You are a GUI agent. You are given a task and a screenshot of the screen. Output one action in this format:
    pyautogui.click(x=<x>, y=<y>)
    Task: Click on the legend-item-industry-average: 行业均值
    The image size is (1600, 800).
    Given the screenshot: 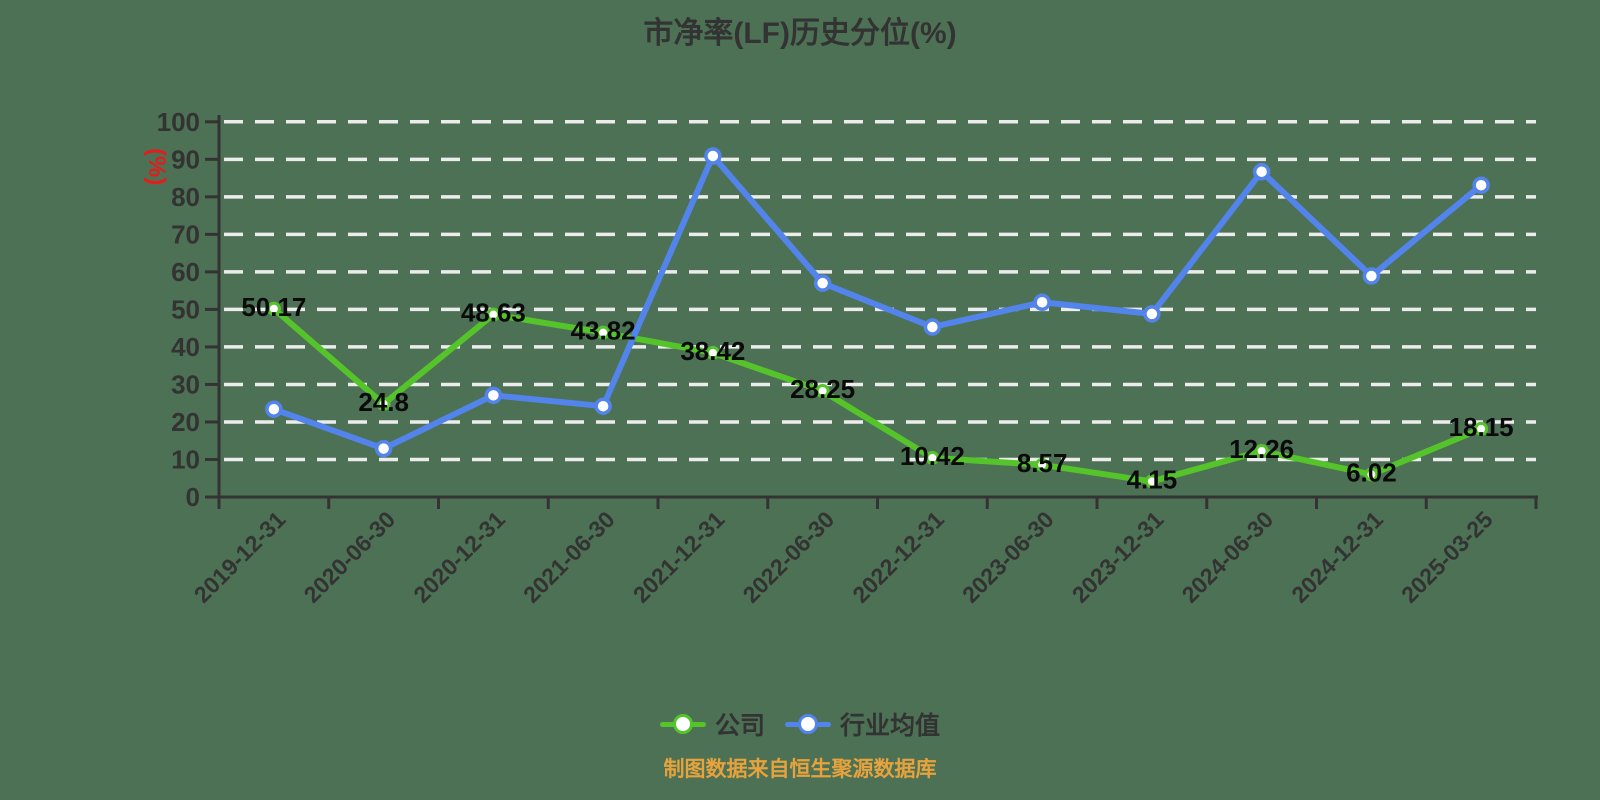 What is the action you would take?
    pyautogui.click(x=862, y=724)
    